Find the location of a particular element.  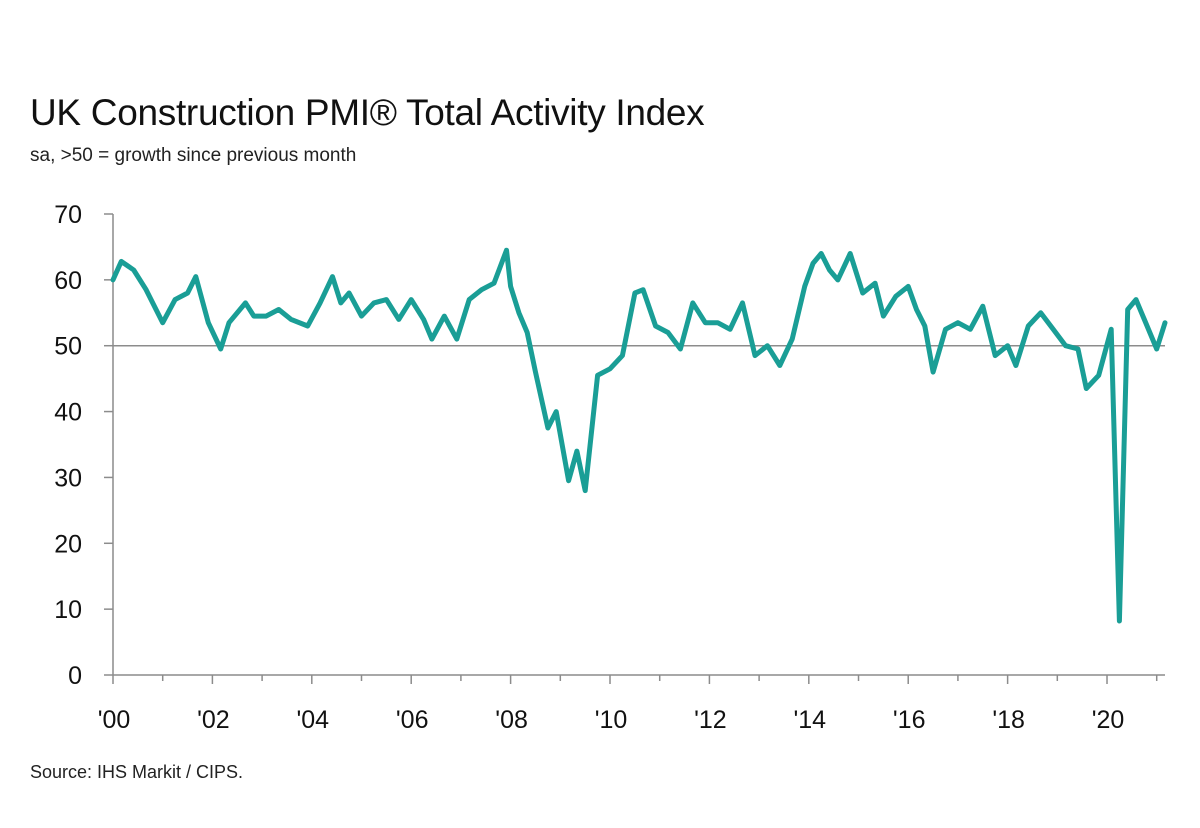

x-tick-label: '20 is located at coordinates (1108, 720).